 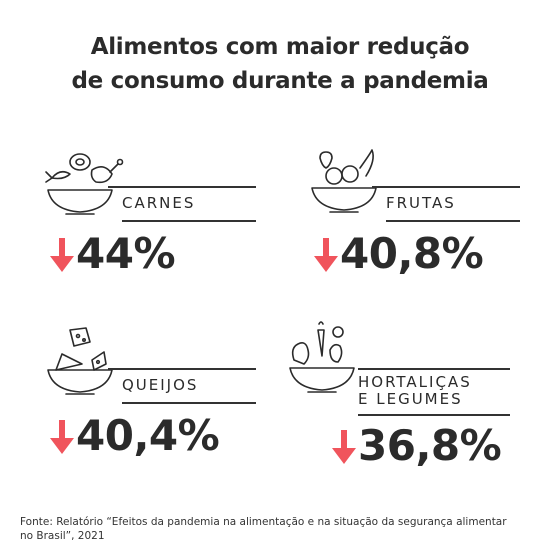 What do you see at coordinates (62, 536) in the screenshot?
I see `source-line-2: no Brasil”, 2021` at bounding box center [62, 536].